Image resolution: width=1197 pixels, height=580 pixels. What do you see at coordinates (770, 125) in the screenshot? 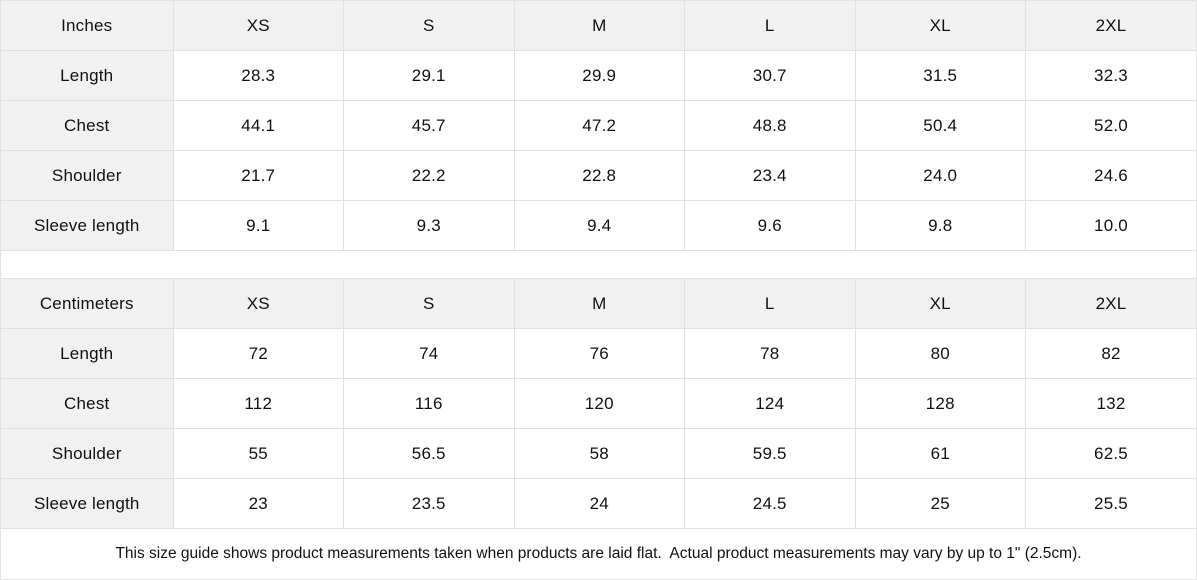
I see `measurement-value-cell: 48.8` at bounding box center [770, 125].